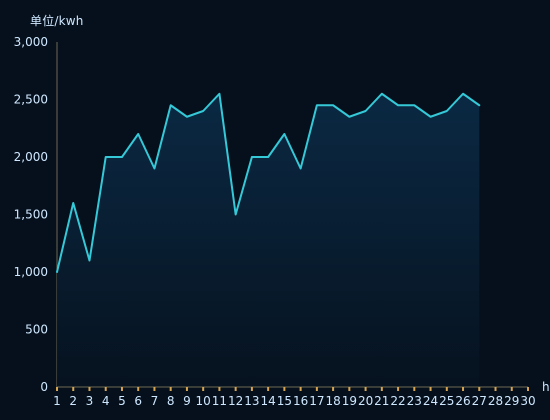  Describe the element at coordinates (31, 42) in the screenshot. I see `y-tick-label: 3,000` at that location.